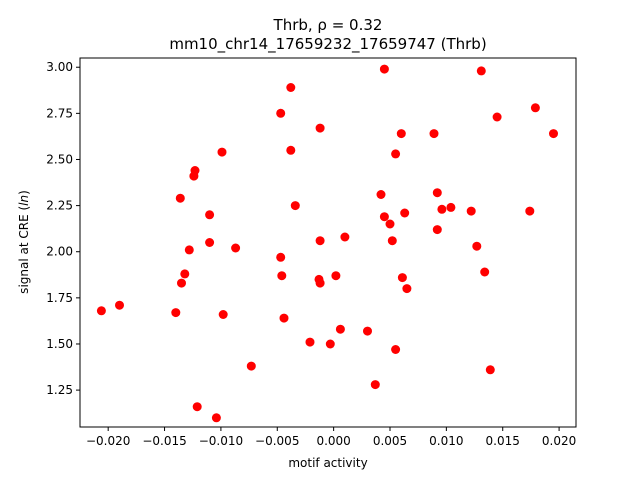 This screenshot has width=640, height=480. What do you see at coordinates (221, 441) in the screenshot?
I see `x-tick-label: −0.010` at bounding box center [221, 441].